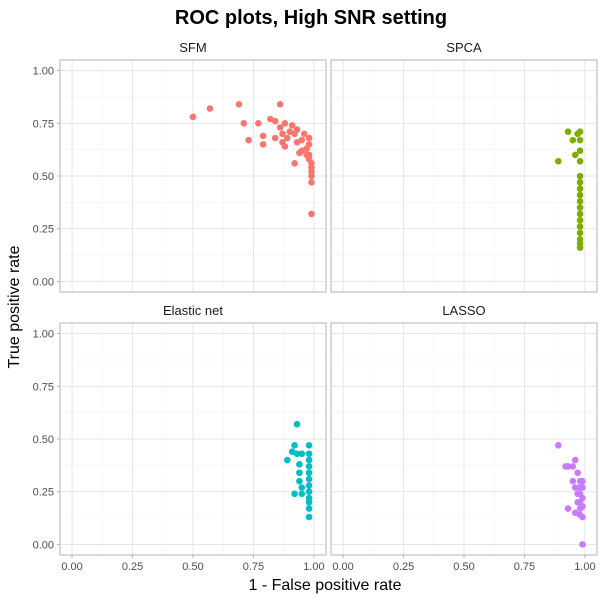 This screenshot has height=600, width=600. What do you see at coordinates (43, 282) in the screenshot?
I see `y-tick-label: 0.00` at bounding box center [43, 282].